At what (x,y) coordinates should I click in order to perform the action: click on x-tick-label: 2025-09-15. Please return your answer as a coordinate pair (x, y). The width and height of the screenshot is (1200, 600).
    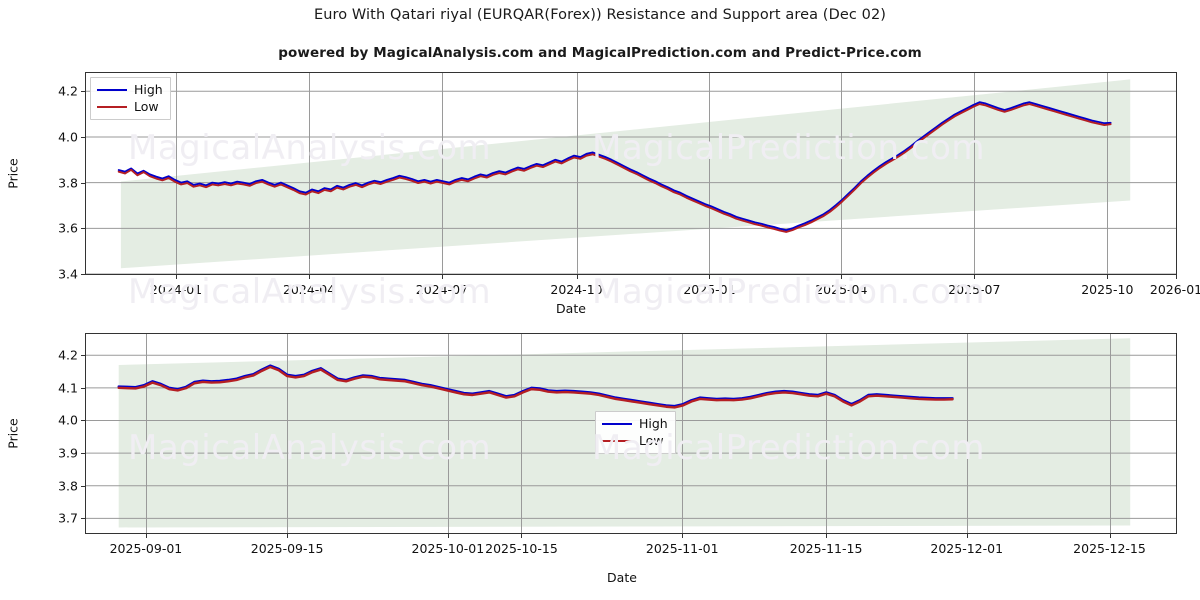
    Looking at the image, I should click on (287, 548).